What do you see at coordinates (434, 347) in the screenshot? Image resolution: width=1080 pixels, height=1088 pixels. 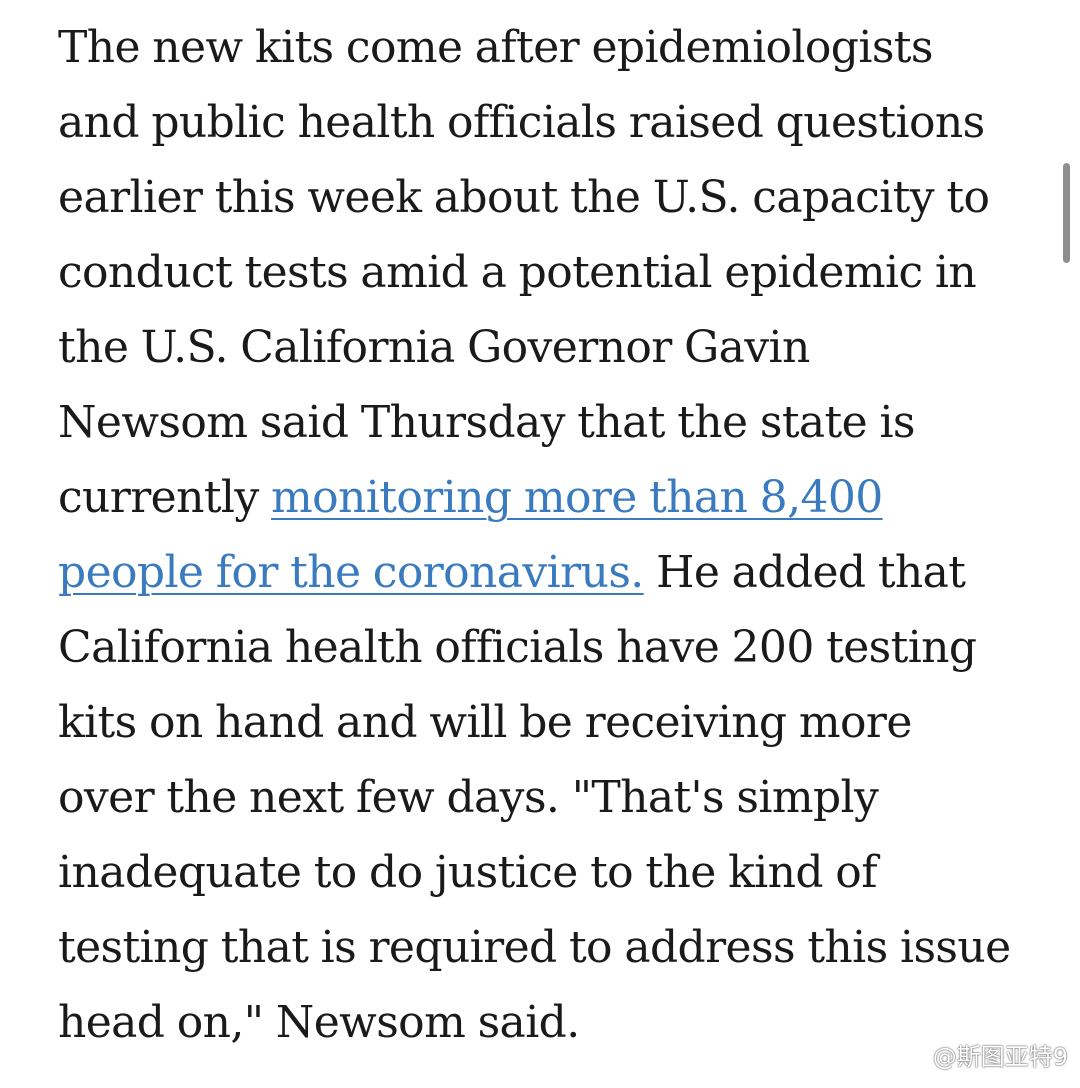 I see `paragraph-line: the U.S. California Governor Gavin` at bounding box center [434, 347].